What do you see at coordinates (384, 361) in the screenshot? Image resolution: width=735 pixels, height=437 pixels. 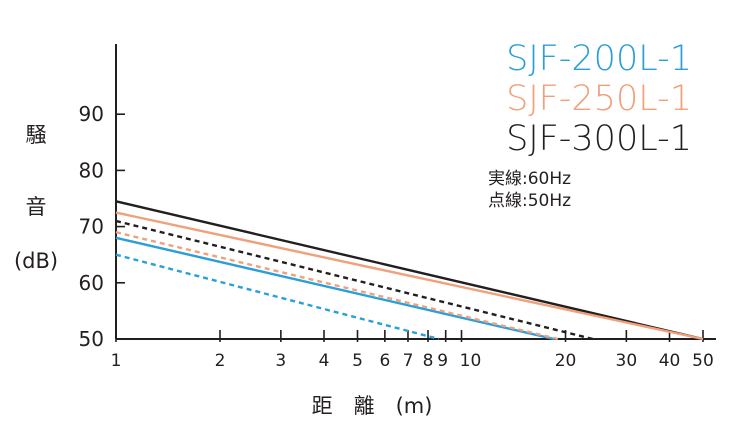 I see `x-tick-label: 6` at bounding box center [384, 361].